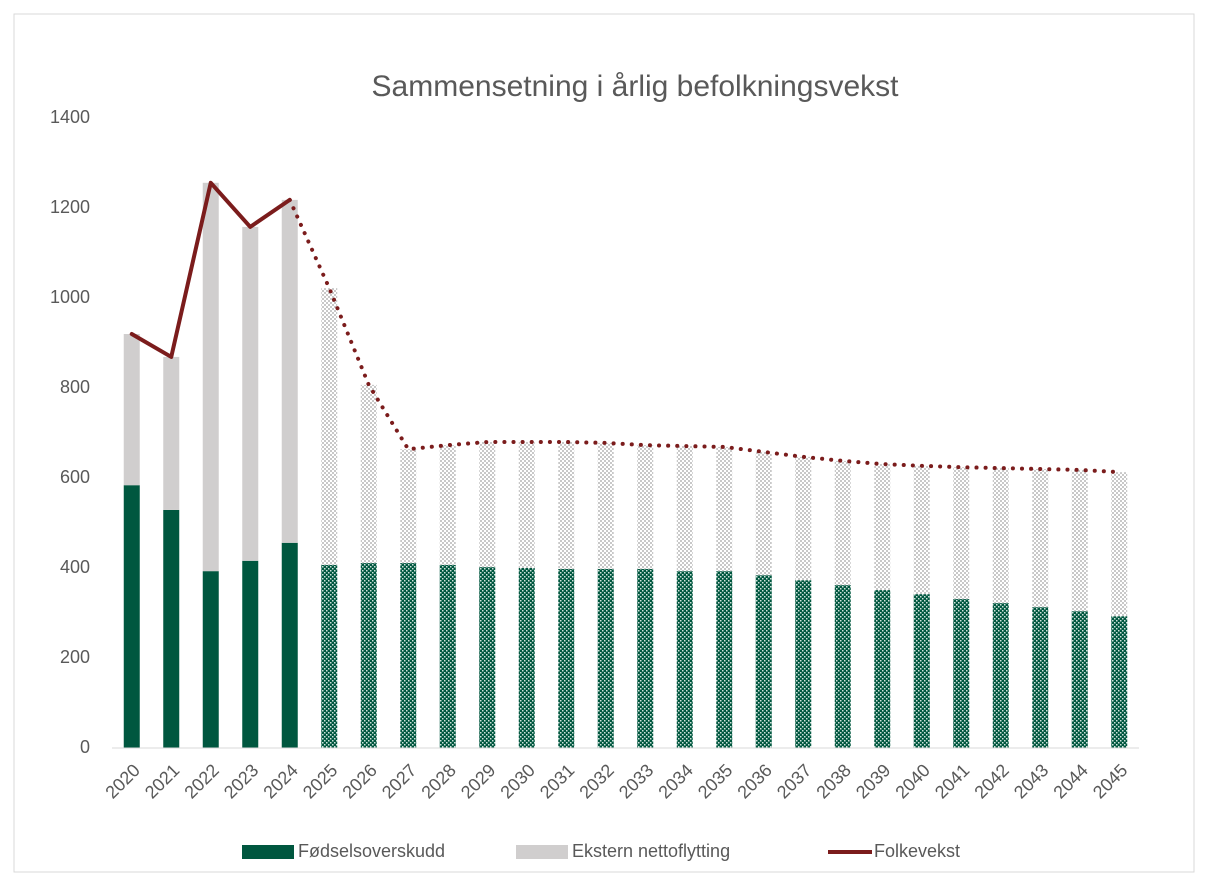  Describe the element at coordinates (75, 657) in the screenshot. I see `y-tick-label: 200` at that location.